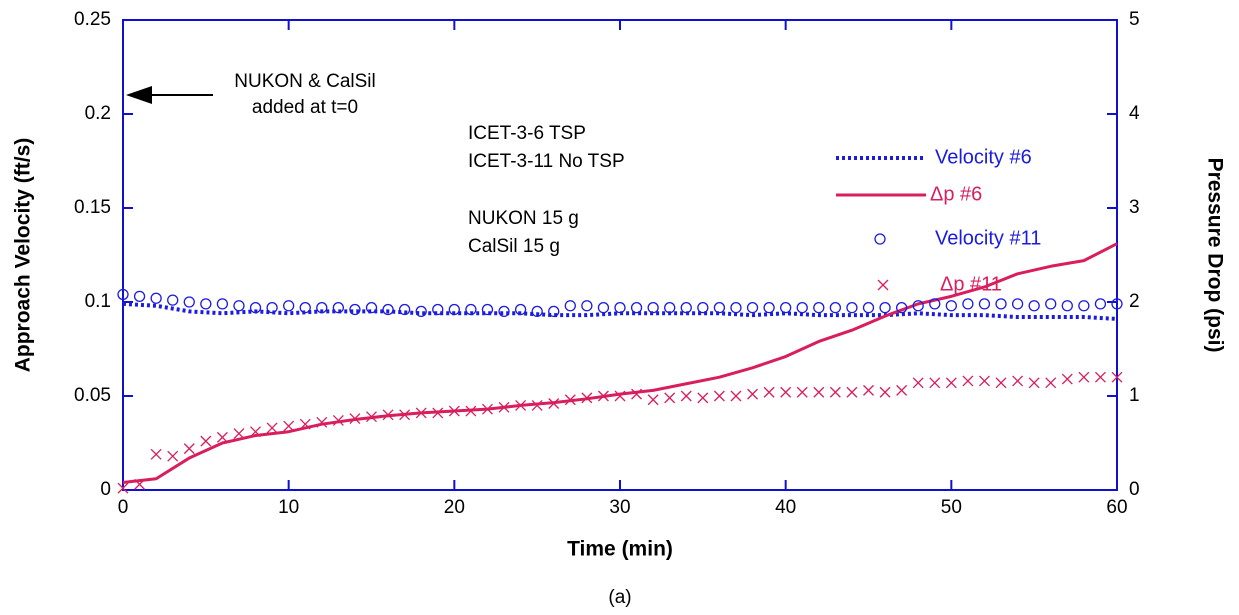  What do you see at coordinates (123, 507) in the screenshot?
I see `x-tick-label: 0` at bounding box center [123, 507].